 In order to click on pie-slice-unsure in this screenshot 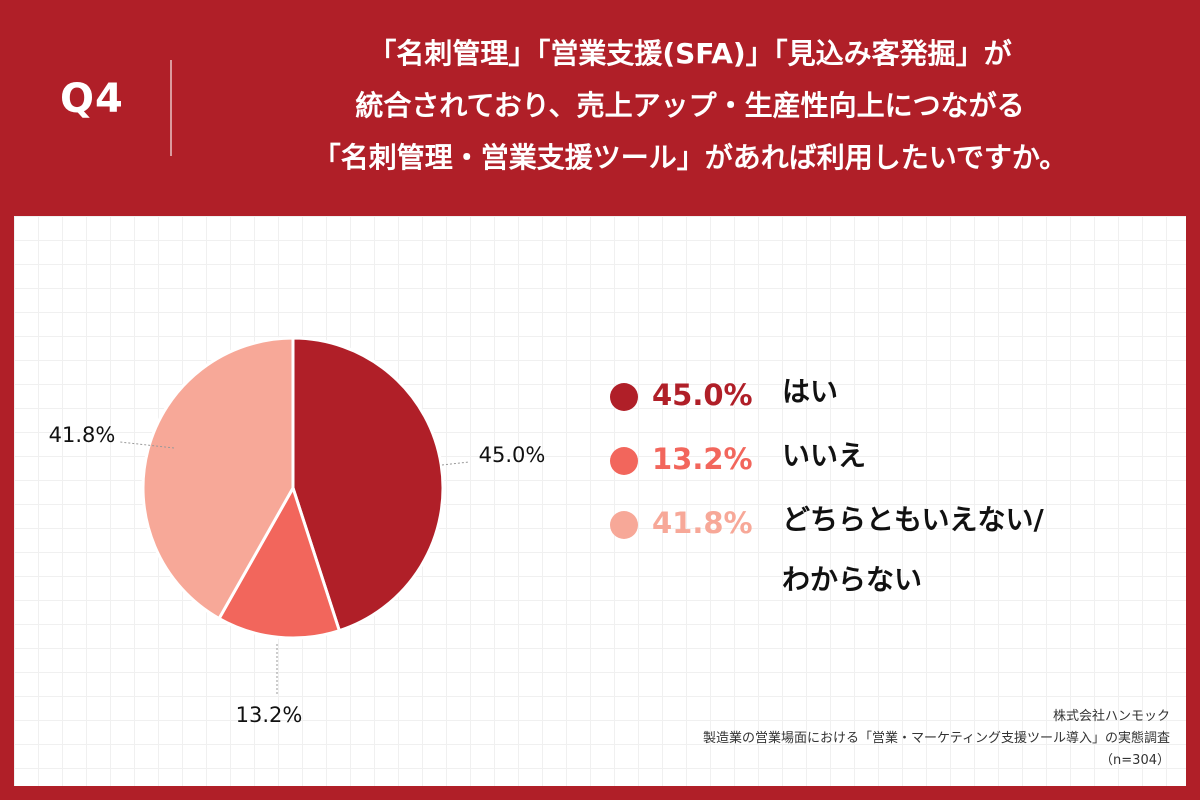, I will do `click(218, 478)`.